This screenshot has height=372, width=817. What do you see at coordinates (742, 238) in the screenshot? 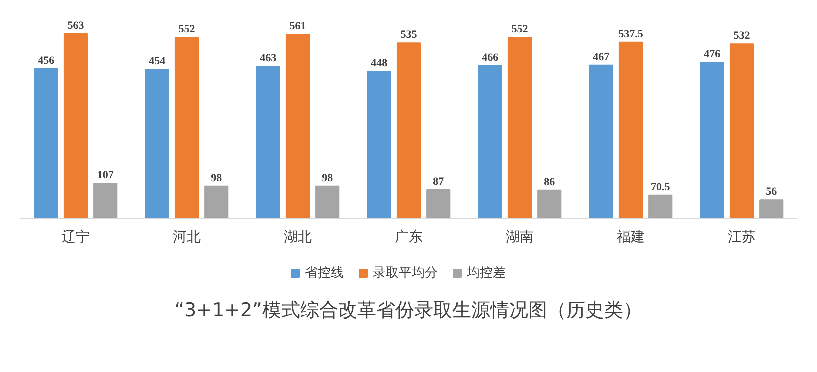
I see `x-tick-label: 江苏` at bounding box center [742, 238].